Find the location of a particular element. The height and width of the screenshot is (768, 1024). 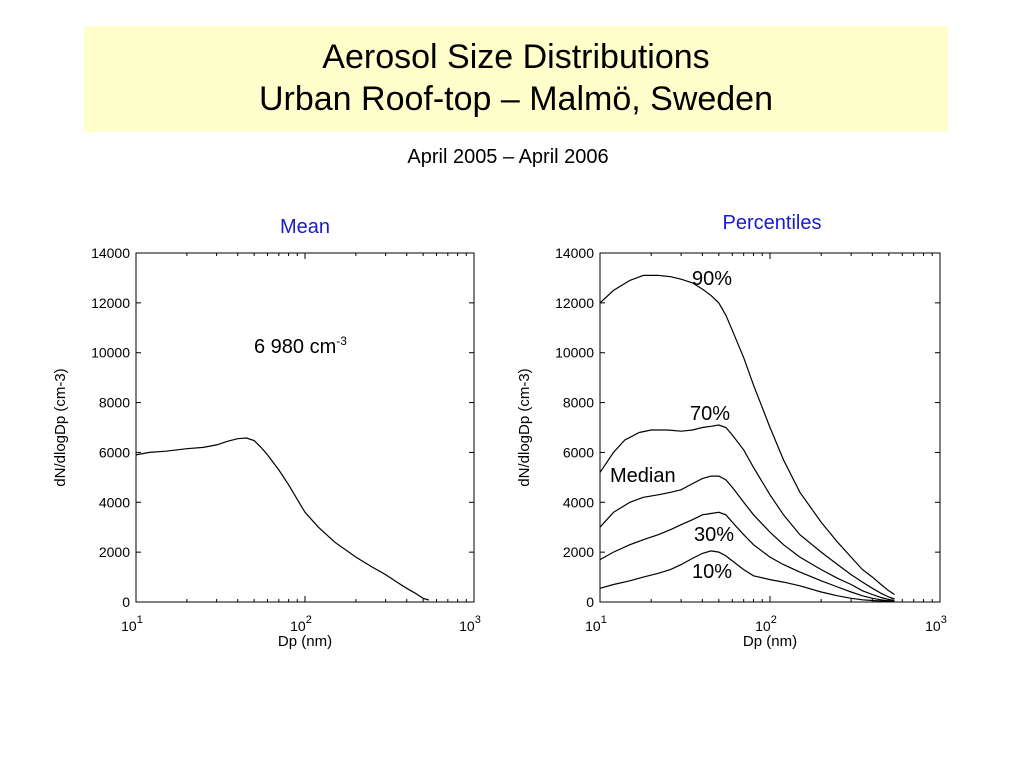

annotation-value: 6 980 cm is located at coordinates (295, 347).